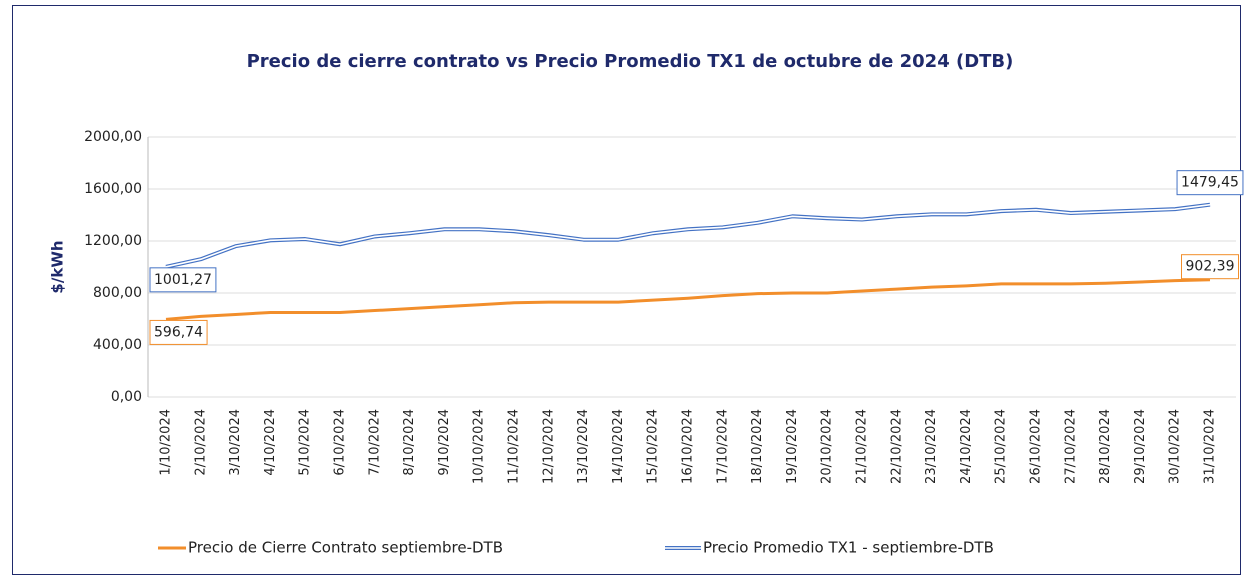  Describe the element at coordinates (827, 446) in the screenshot. I see `x-tick-label: 20/10/2024` at that location.